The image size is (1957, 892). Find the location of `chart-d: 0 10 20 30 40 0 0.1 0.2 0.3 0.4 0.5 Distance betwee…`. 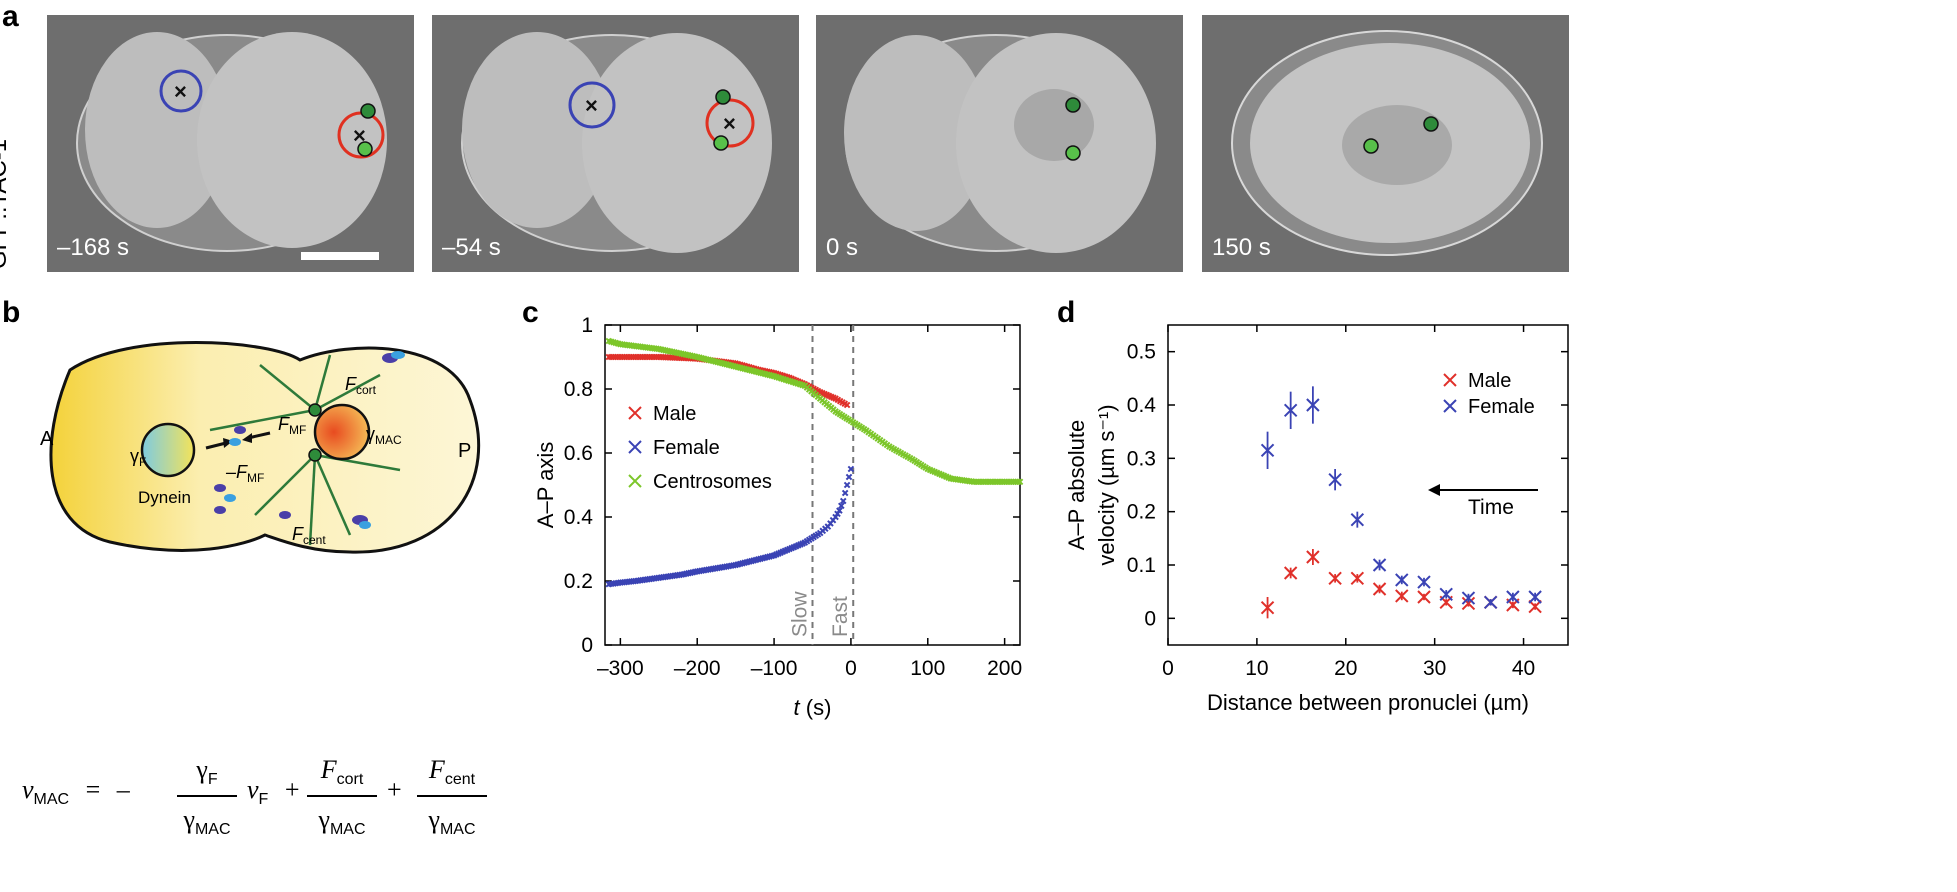

chart-d: 0 10 20 30 40 0 0.1 0.2 0.3 0.4 0.5 Distance betwee… is located at coordinates (1316, 519).